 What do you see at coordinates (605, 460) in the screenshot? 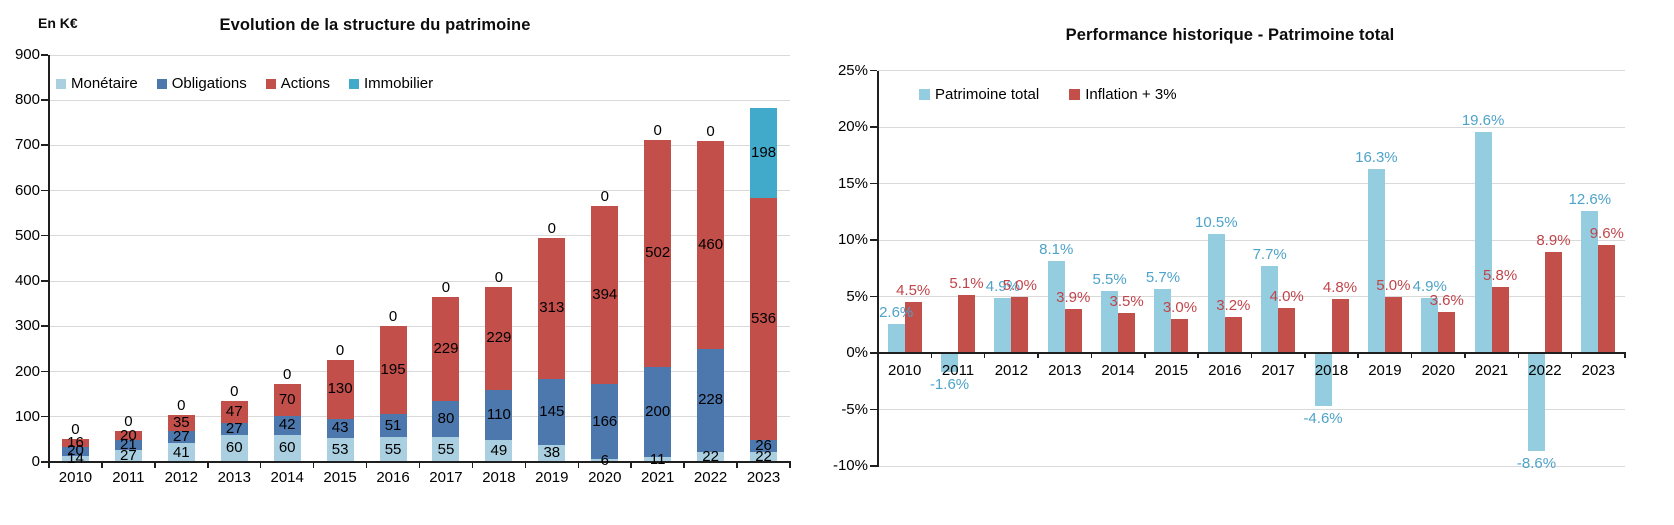
I see `bar-segment-mon-taire-2020` at bounding box center [605, 460].